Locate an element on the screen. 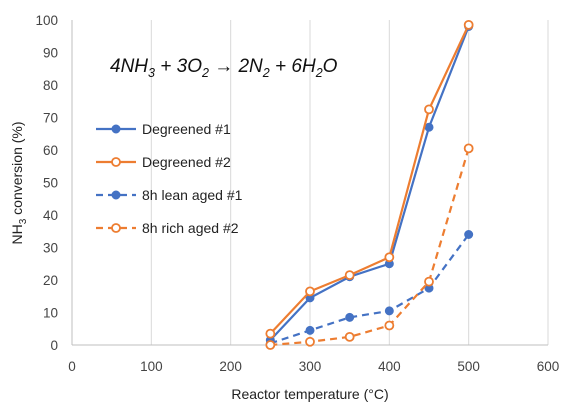 This screenshot has width=562, height=406. y-axis-title-rest: conversion (%) is located at coordinates (17, 169).